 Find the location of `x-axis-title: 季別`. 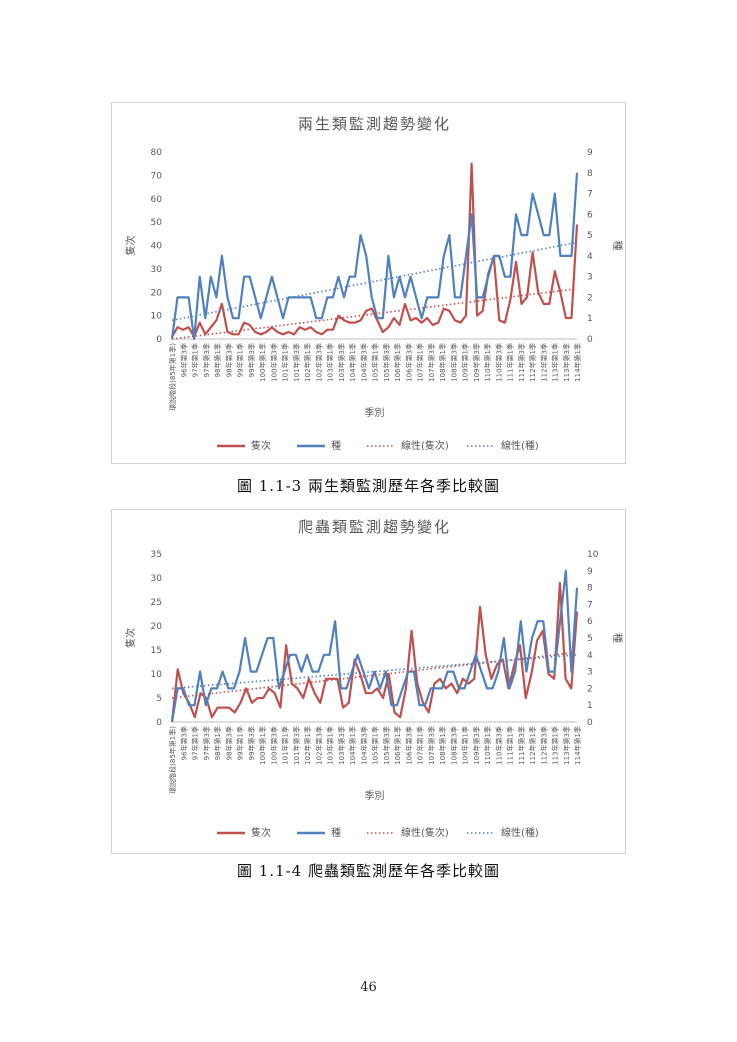

x-axis-title: 季別 is located at coordinates (375, 796).